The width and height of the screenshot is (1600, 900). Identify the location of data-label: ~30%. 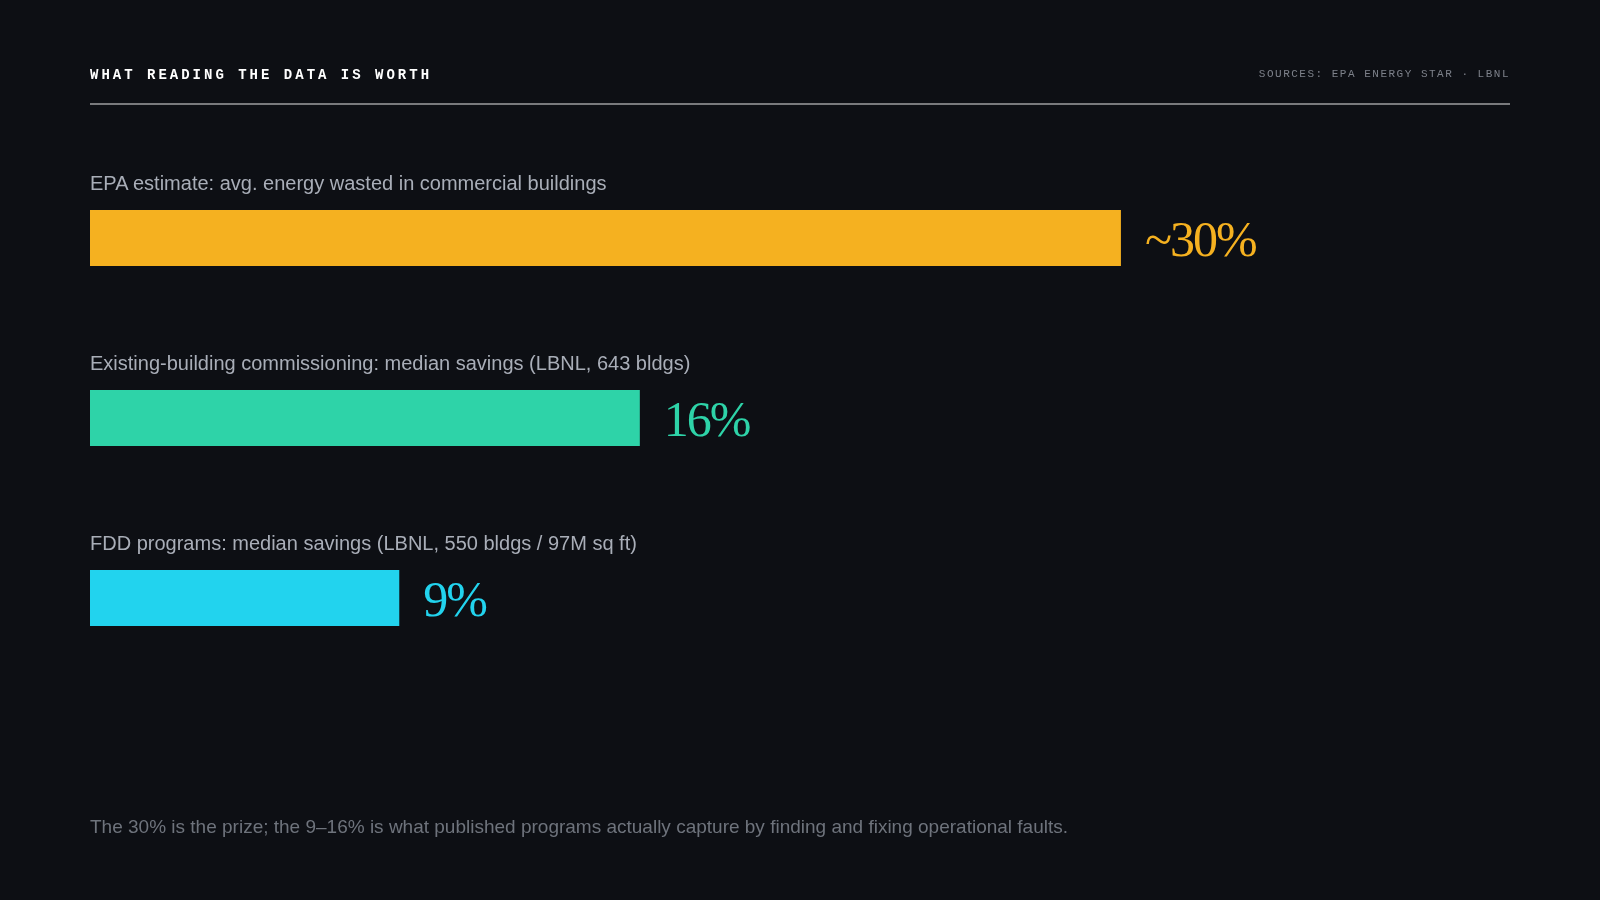
(1200, 239).